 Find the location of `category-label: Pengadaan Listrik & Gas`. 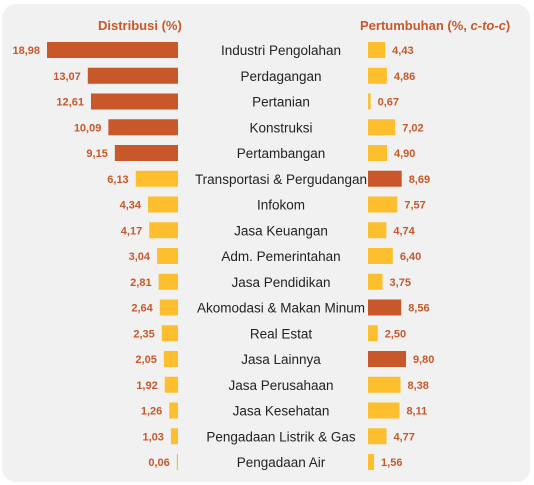

category-label: Pengadaan Listrik & Gas is located at coordinates (281, 436).